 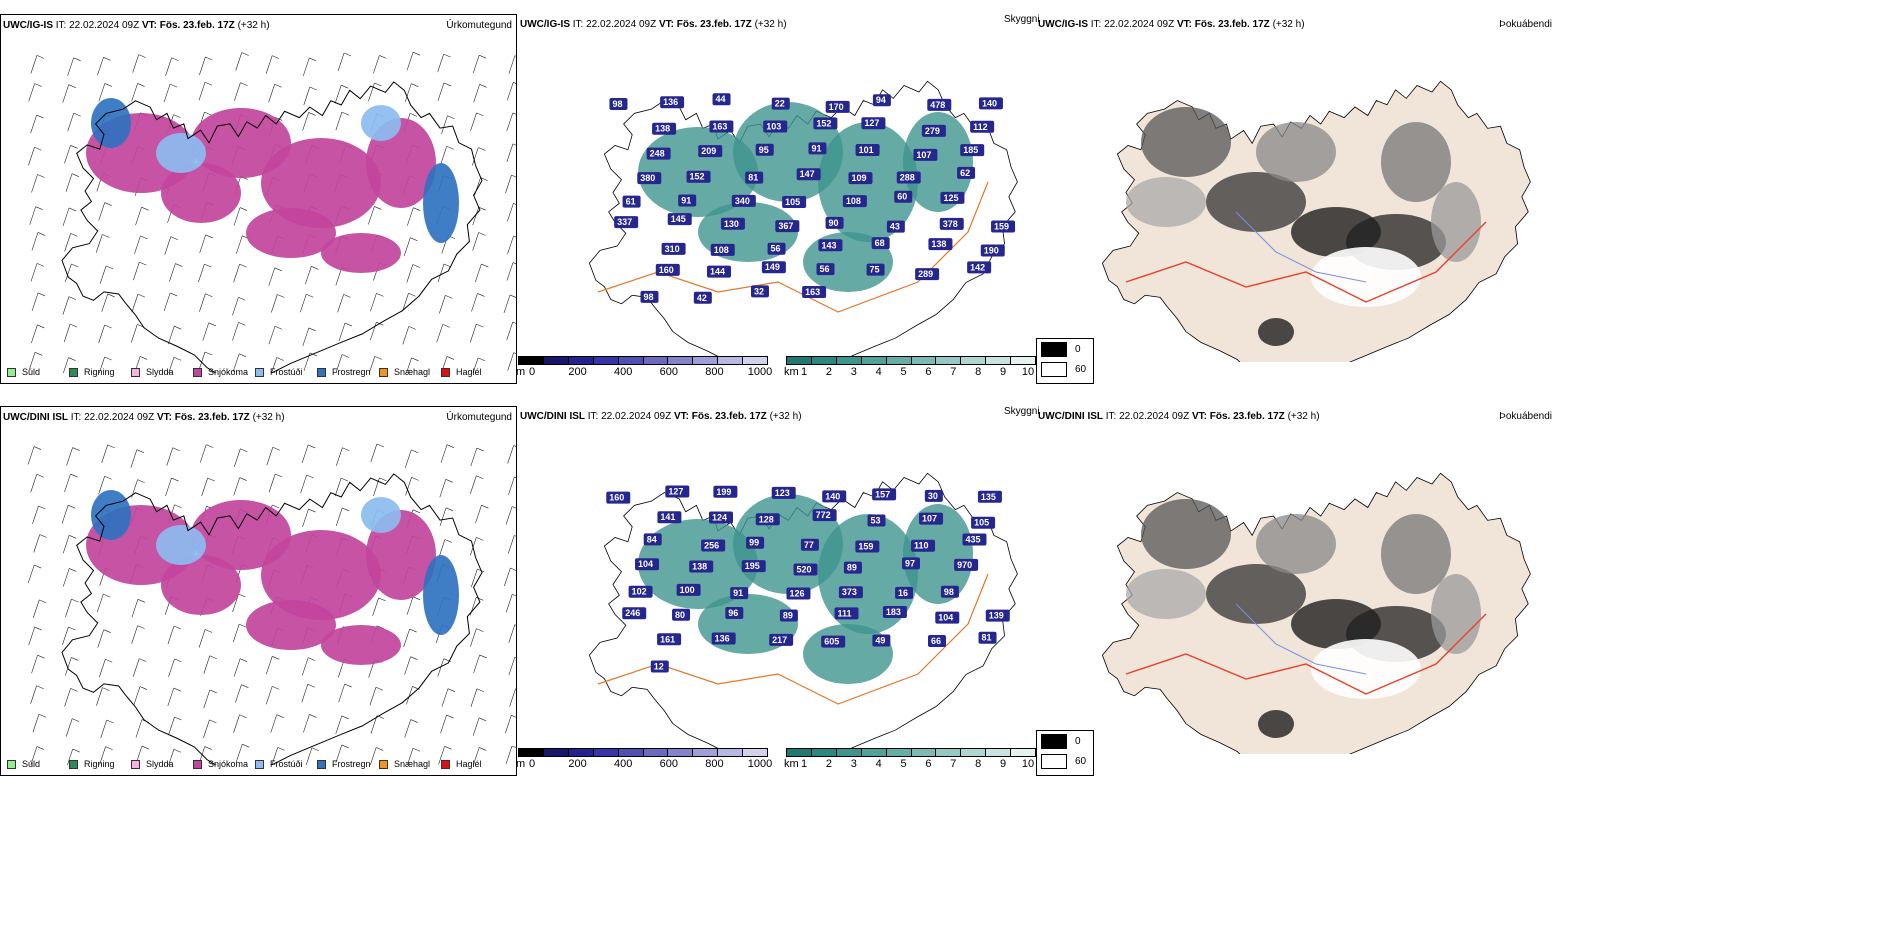 I want to click on cloud-label: 340, so click(x=742, y=201).